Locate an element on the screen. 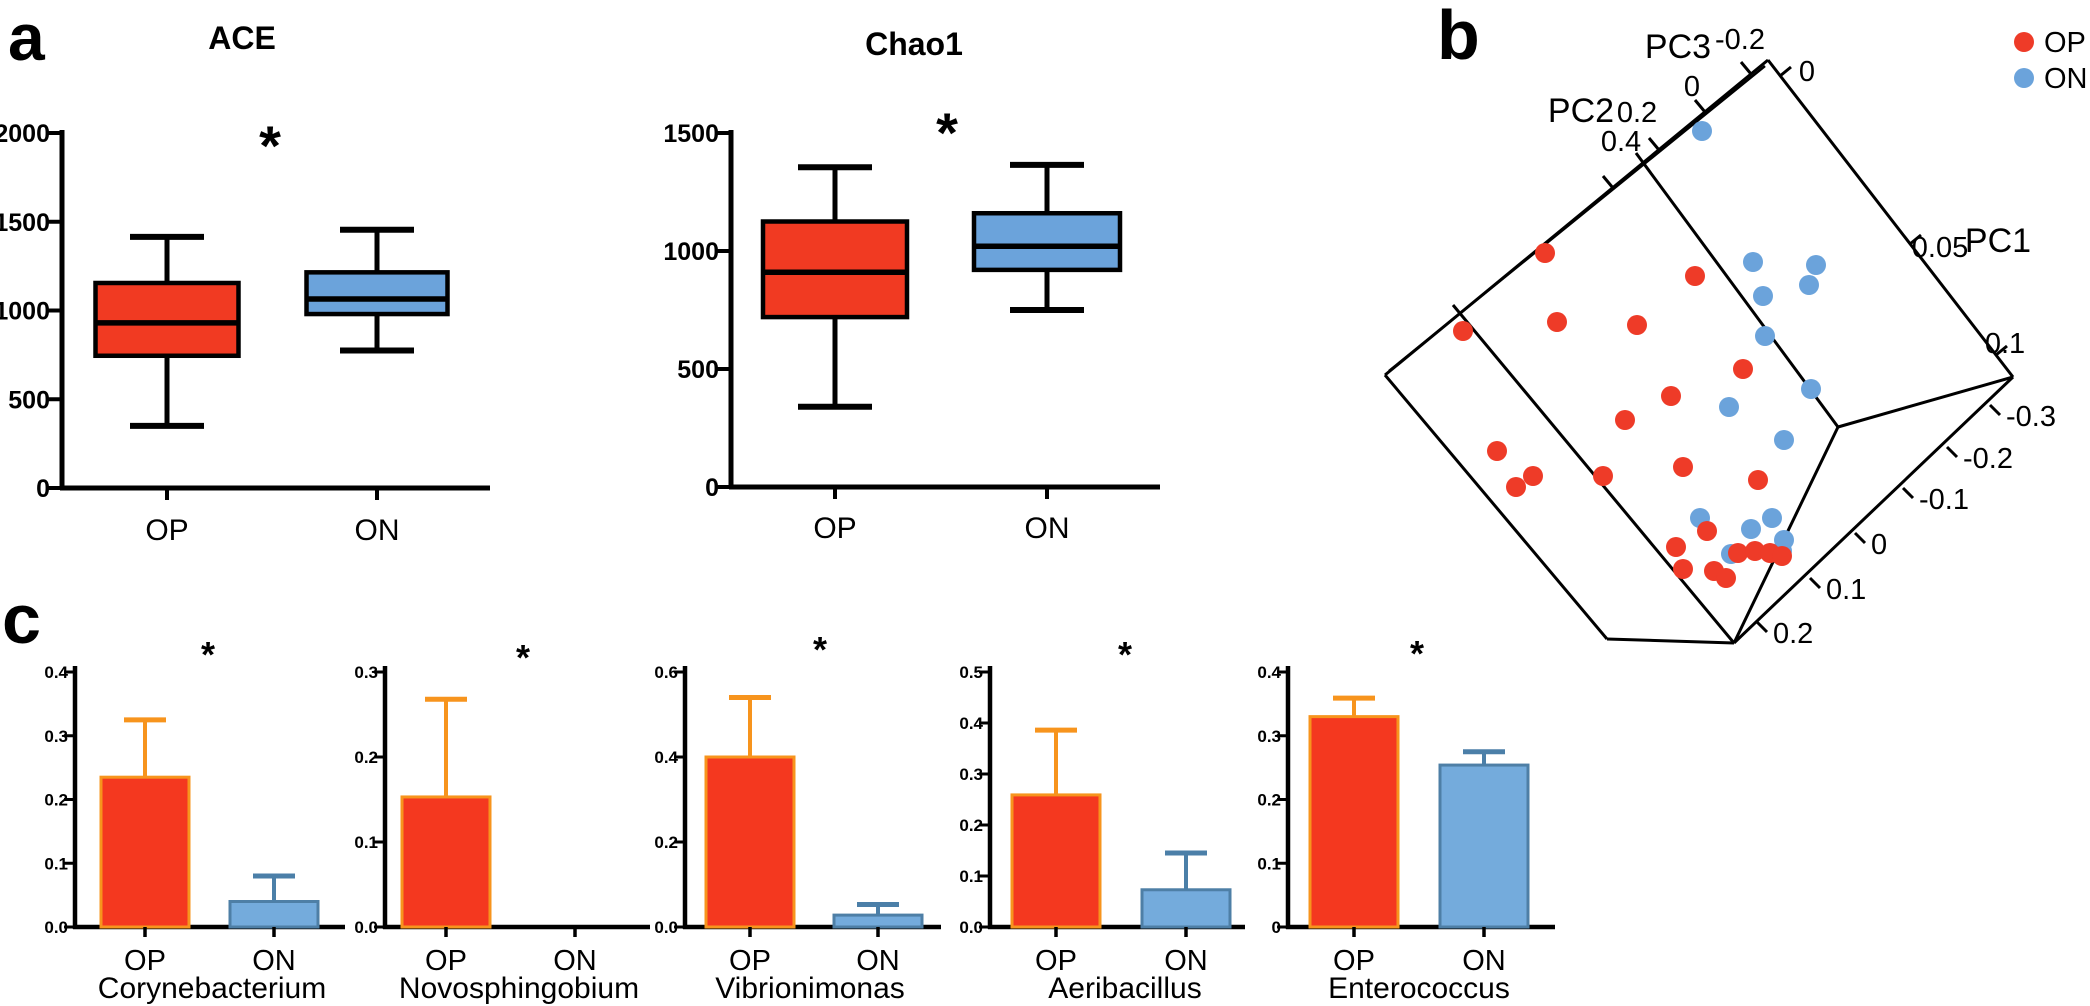 The image size is (2090, 1006). ace-significance: * is located at coordinates (270, 145).